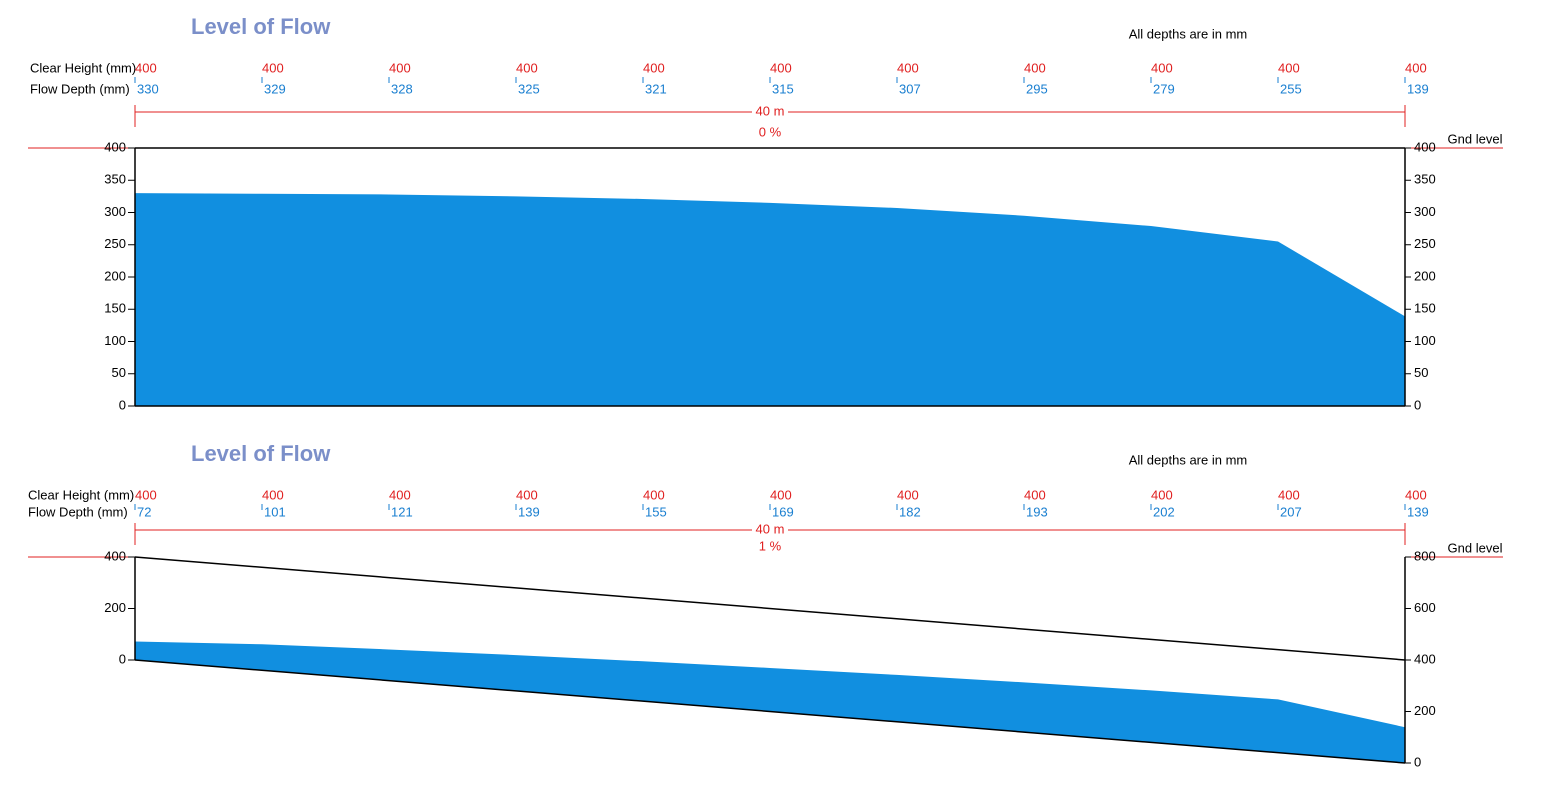 Image resolution: width=1542 pixels, height=795 pixels. What do you see at coordinates (1164, 88) in the screenshot?
I see `flow-depth: 279` at bounding box center [1164, 88].